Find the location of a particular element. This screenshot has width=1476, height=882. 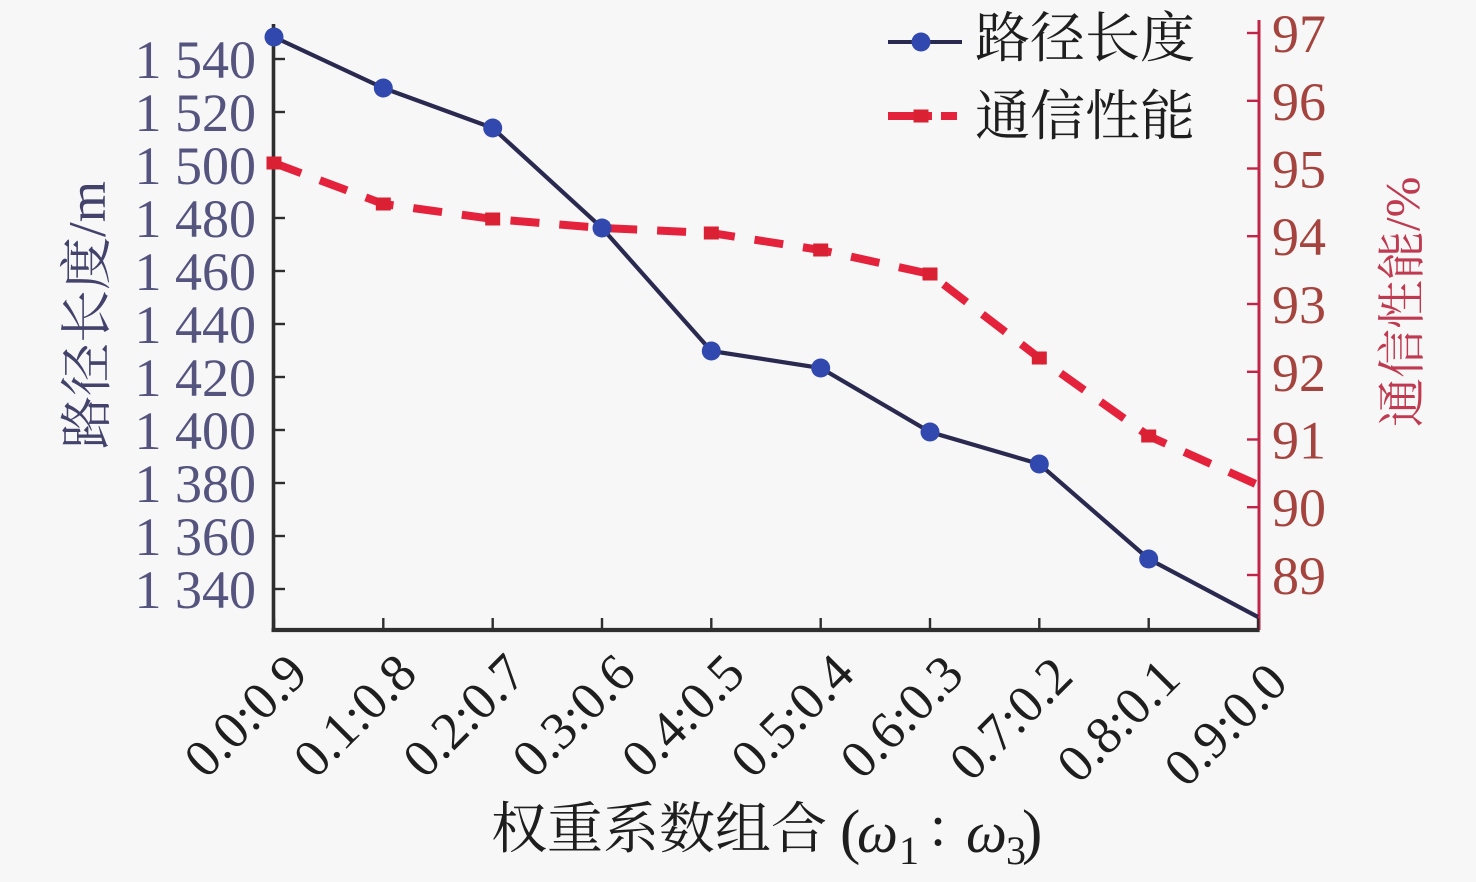

svg-text: 92 is located at coordinates (1299, 373).